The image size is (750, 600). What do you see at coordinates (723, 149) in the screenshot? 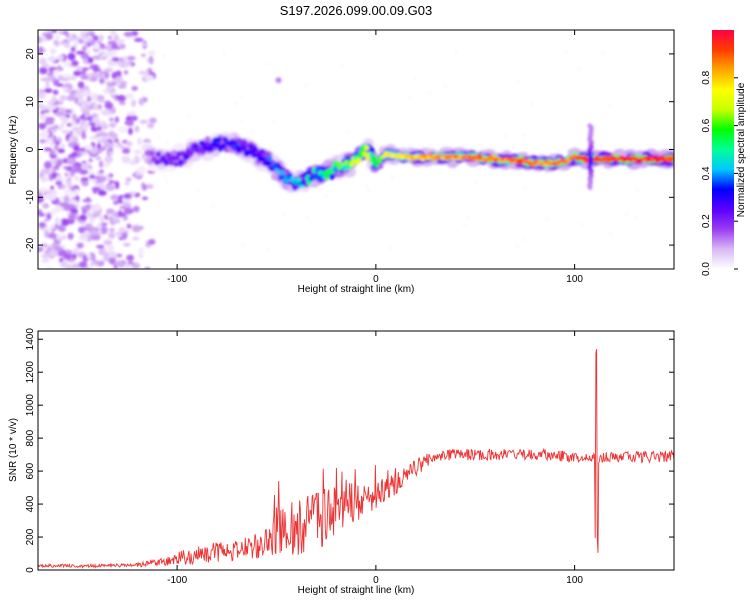
I see `colorbar-scale` at bounding box center [723, 149].